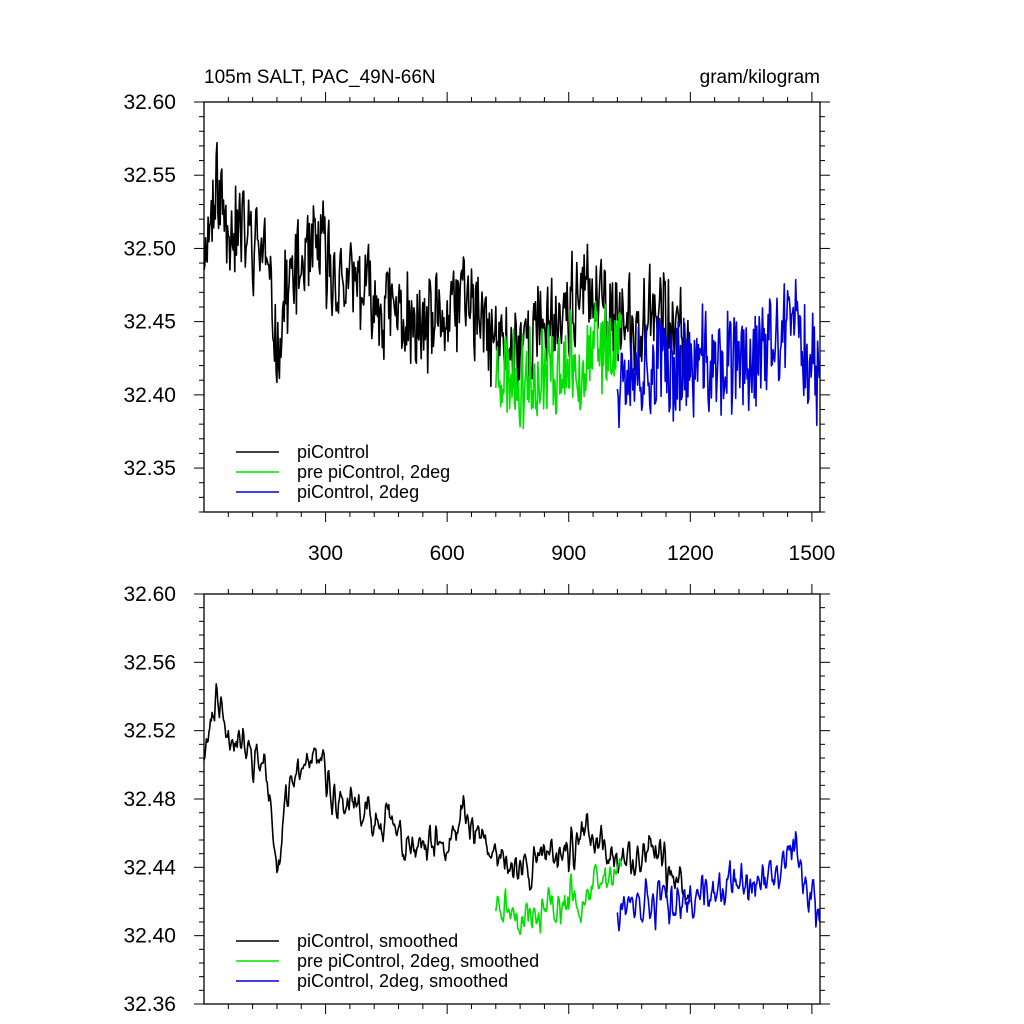  I want to click on legend-label: piControl, smoothed, so click(377, 941).